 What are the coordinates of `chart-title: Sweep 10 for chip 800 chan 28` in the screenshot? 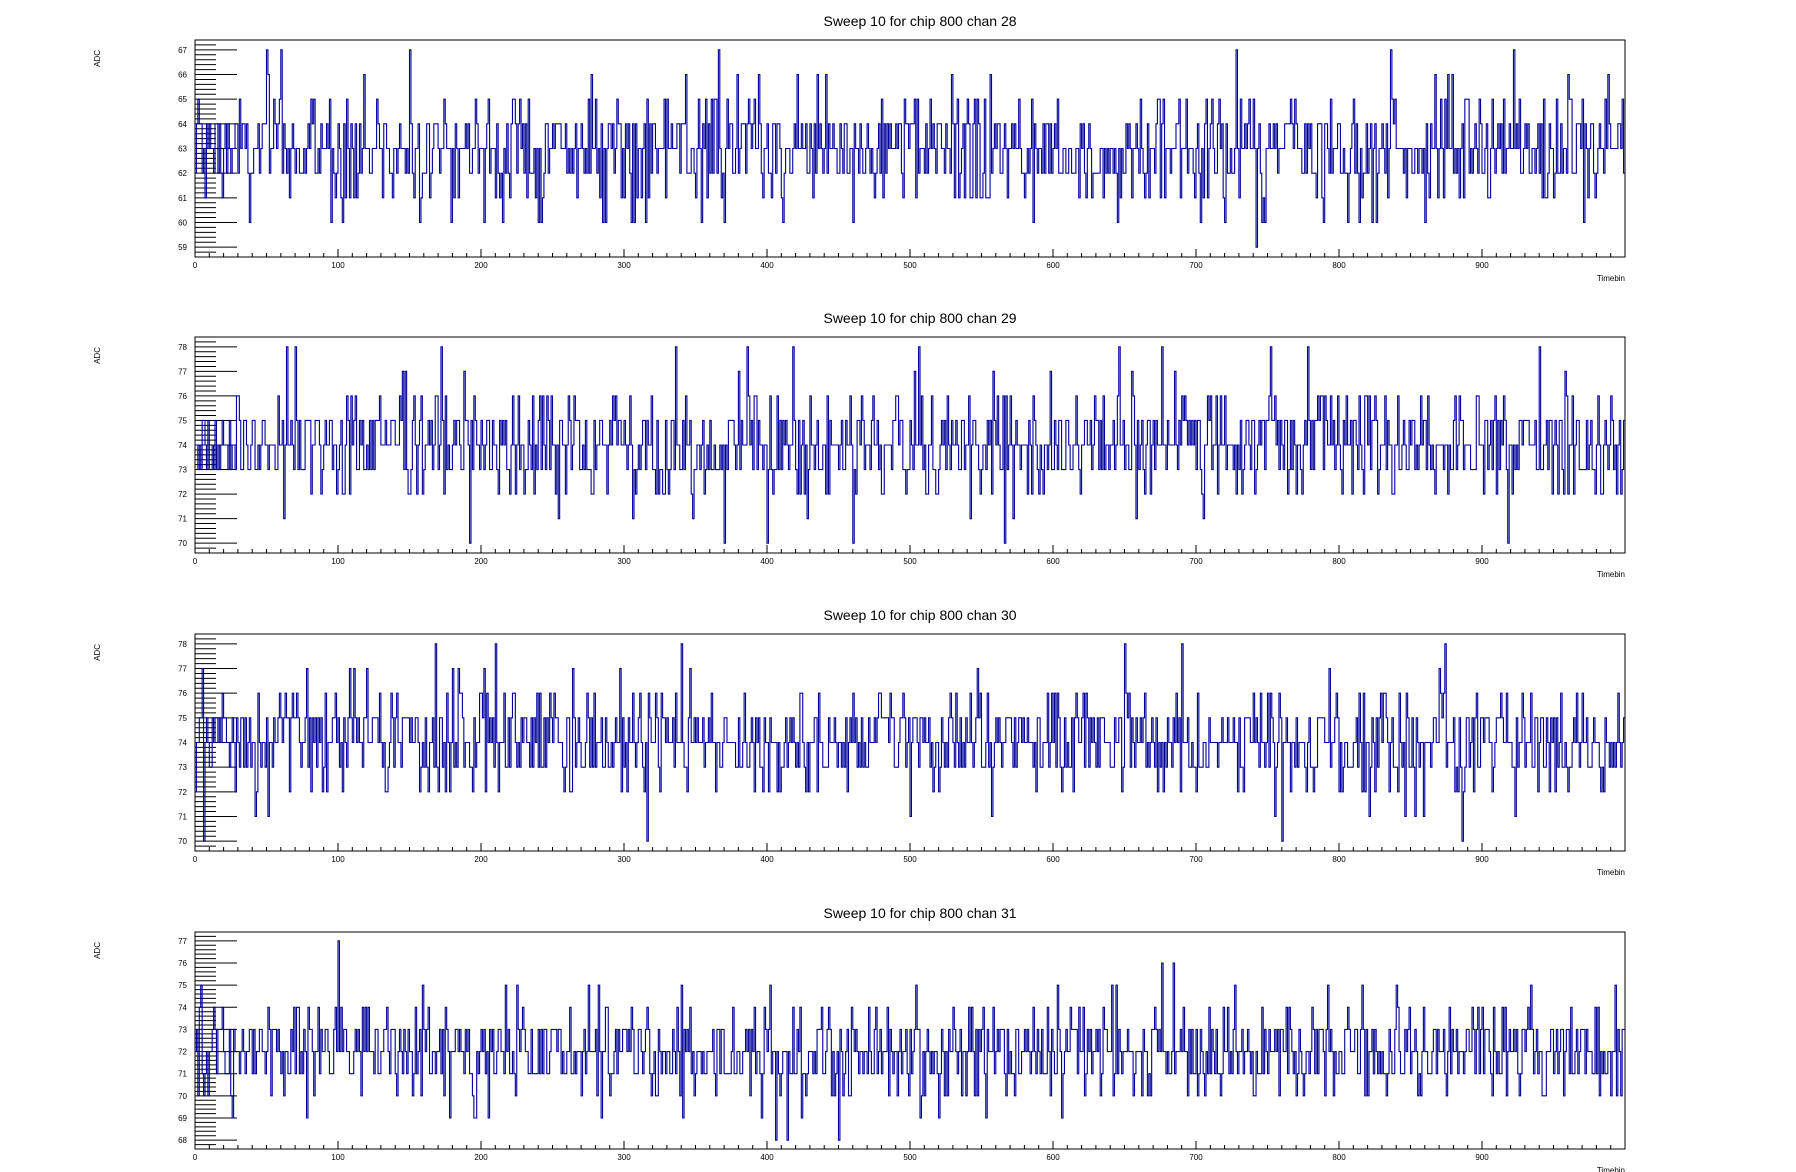 It's located at (919, 21).